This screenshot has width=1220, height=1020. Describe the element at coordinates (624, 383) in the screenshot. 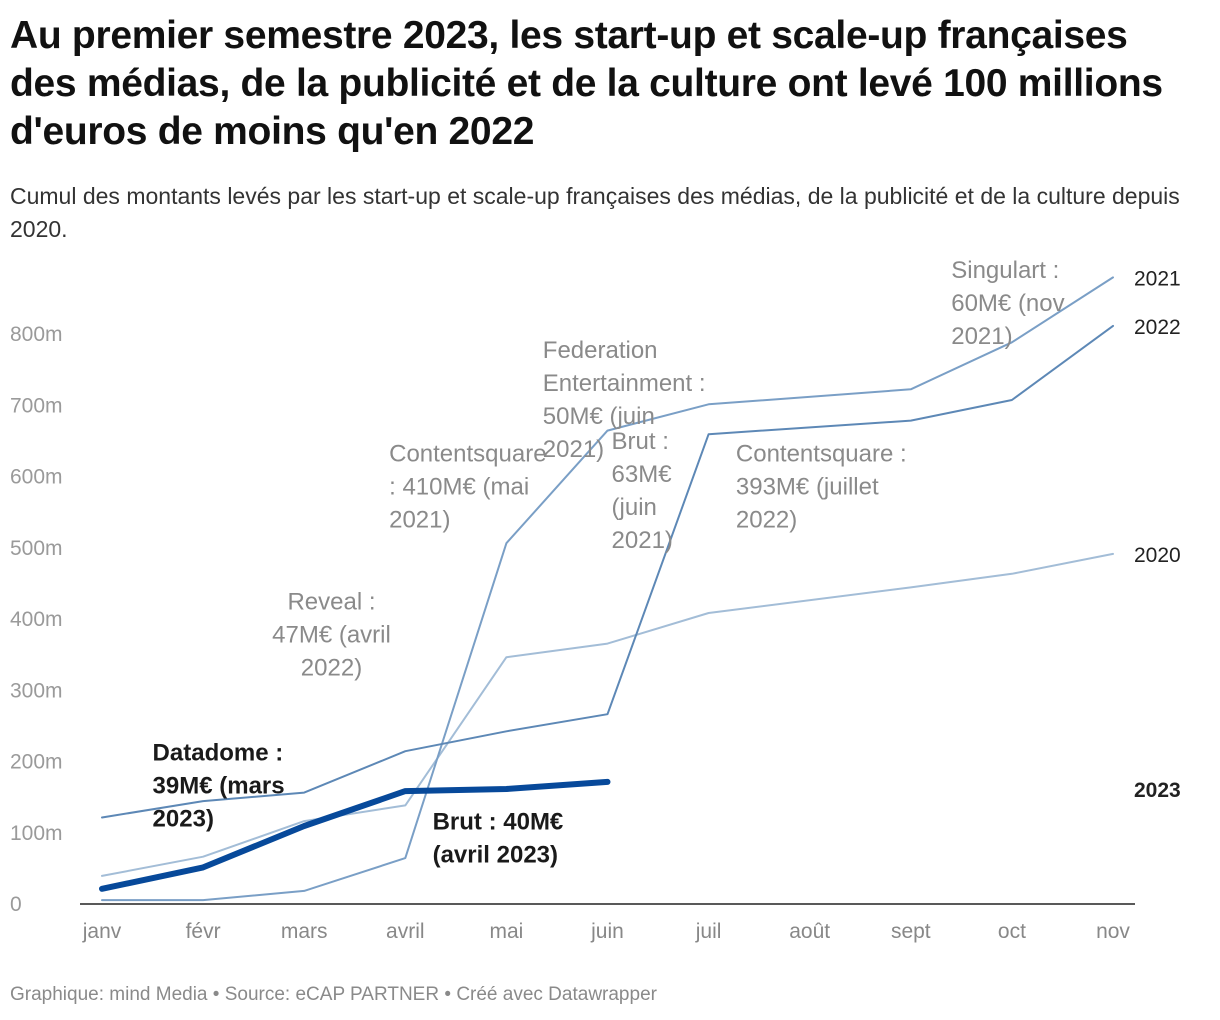

I see `annotation-line: Entertainment :` at that location.